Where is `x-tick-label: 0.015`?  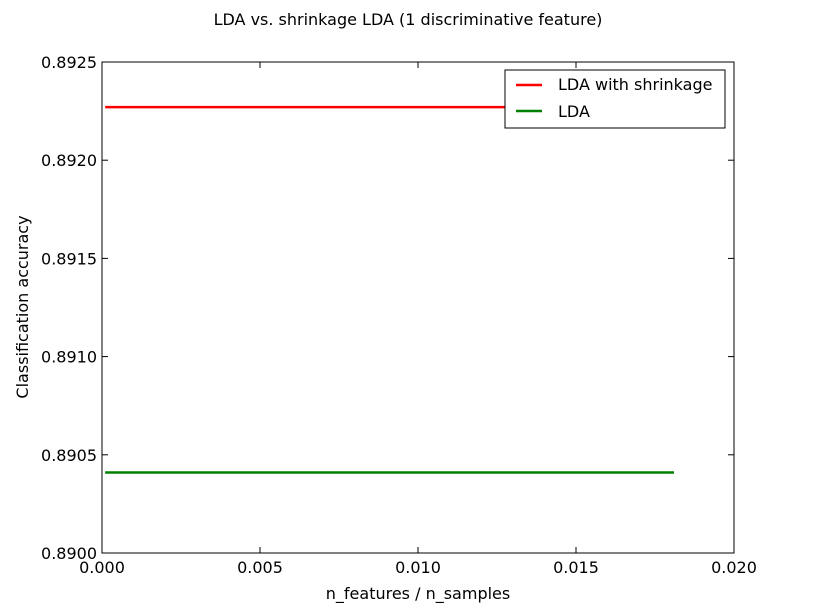 x-tick-label: 0.015 is located at coordinates (576, 567).